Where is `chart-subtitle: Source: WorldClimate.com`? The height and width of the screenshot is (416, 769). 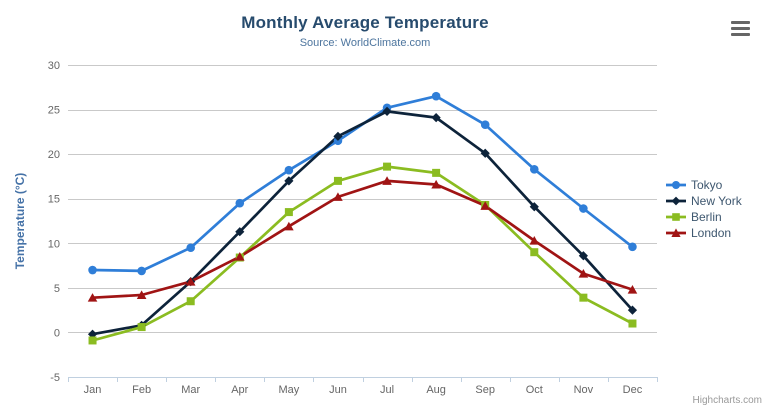 chart-subtitle: Source: WorldClimate.com is located at coordinates (365, 43).